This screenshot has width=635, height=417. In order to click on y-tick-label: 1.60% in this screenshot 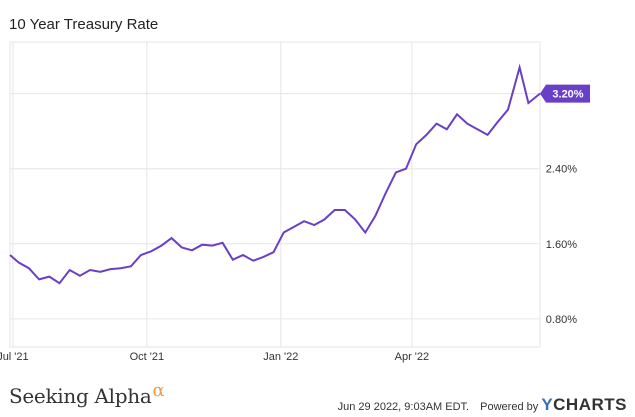, I will do `click(561, 245)`.